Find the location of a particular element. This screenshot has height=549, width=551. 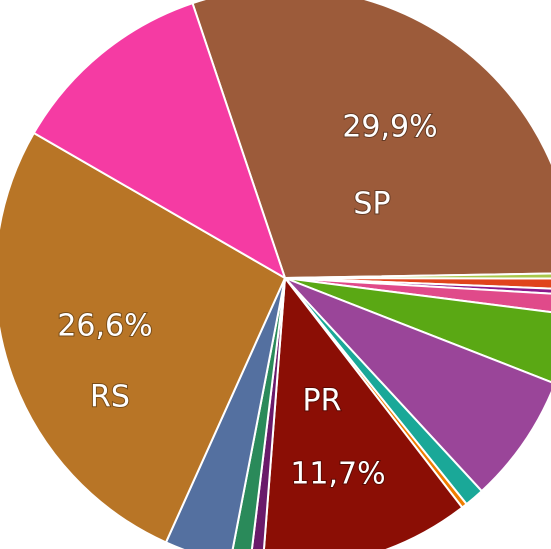

slice-value-label: 11,7% is located at coordinates (337, 474).